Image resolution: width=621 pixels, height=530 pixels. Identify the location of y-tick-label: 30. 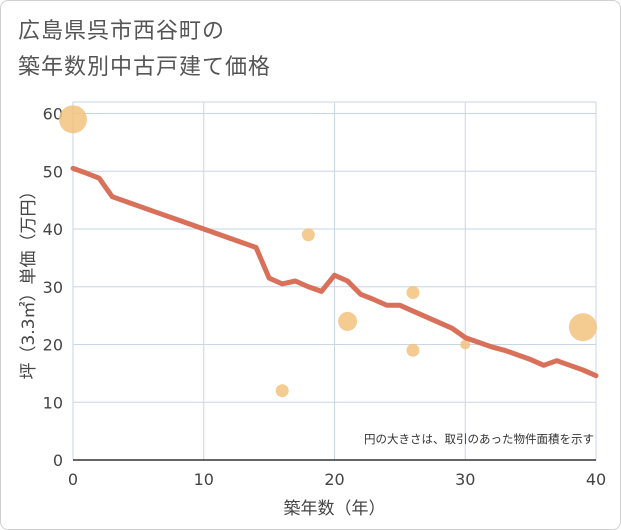
(53, 287).